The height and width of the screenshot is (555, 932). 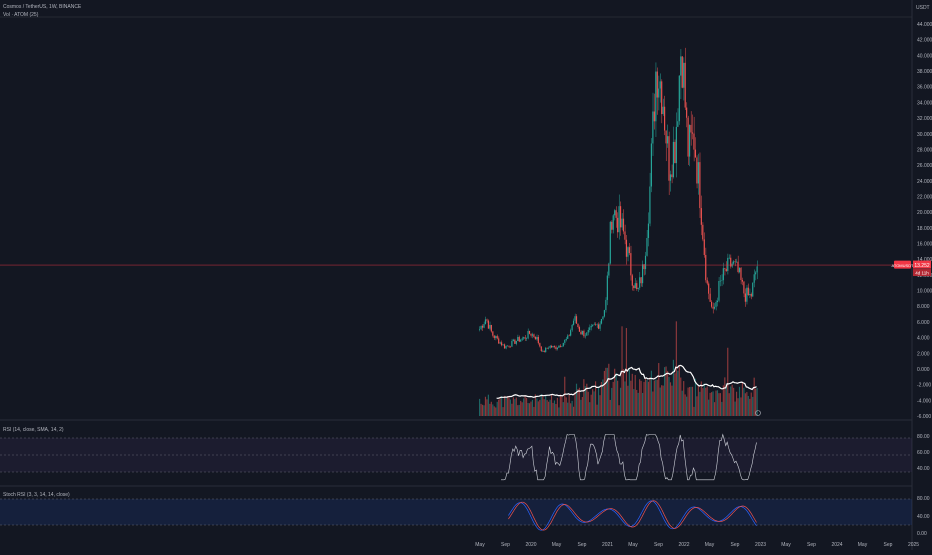 I want to click on stoch-tick-label: 40.00, so click(x=923, y=517).